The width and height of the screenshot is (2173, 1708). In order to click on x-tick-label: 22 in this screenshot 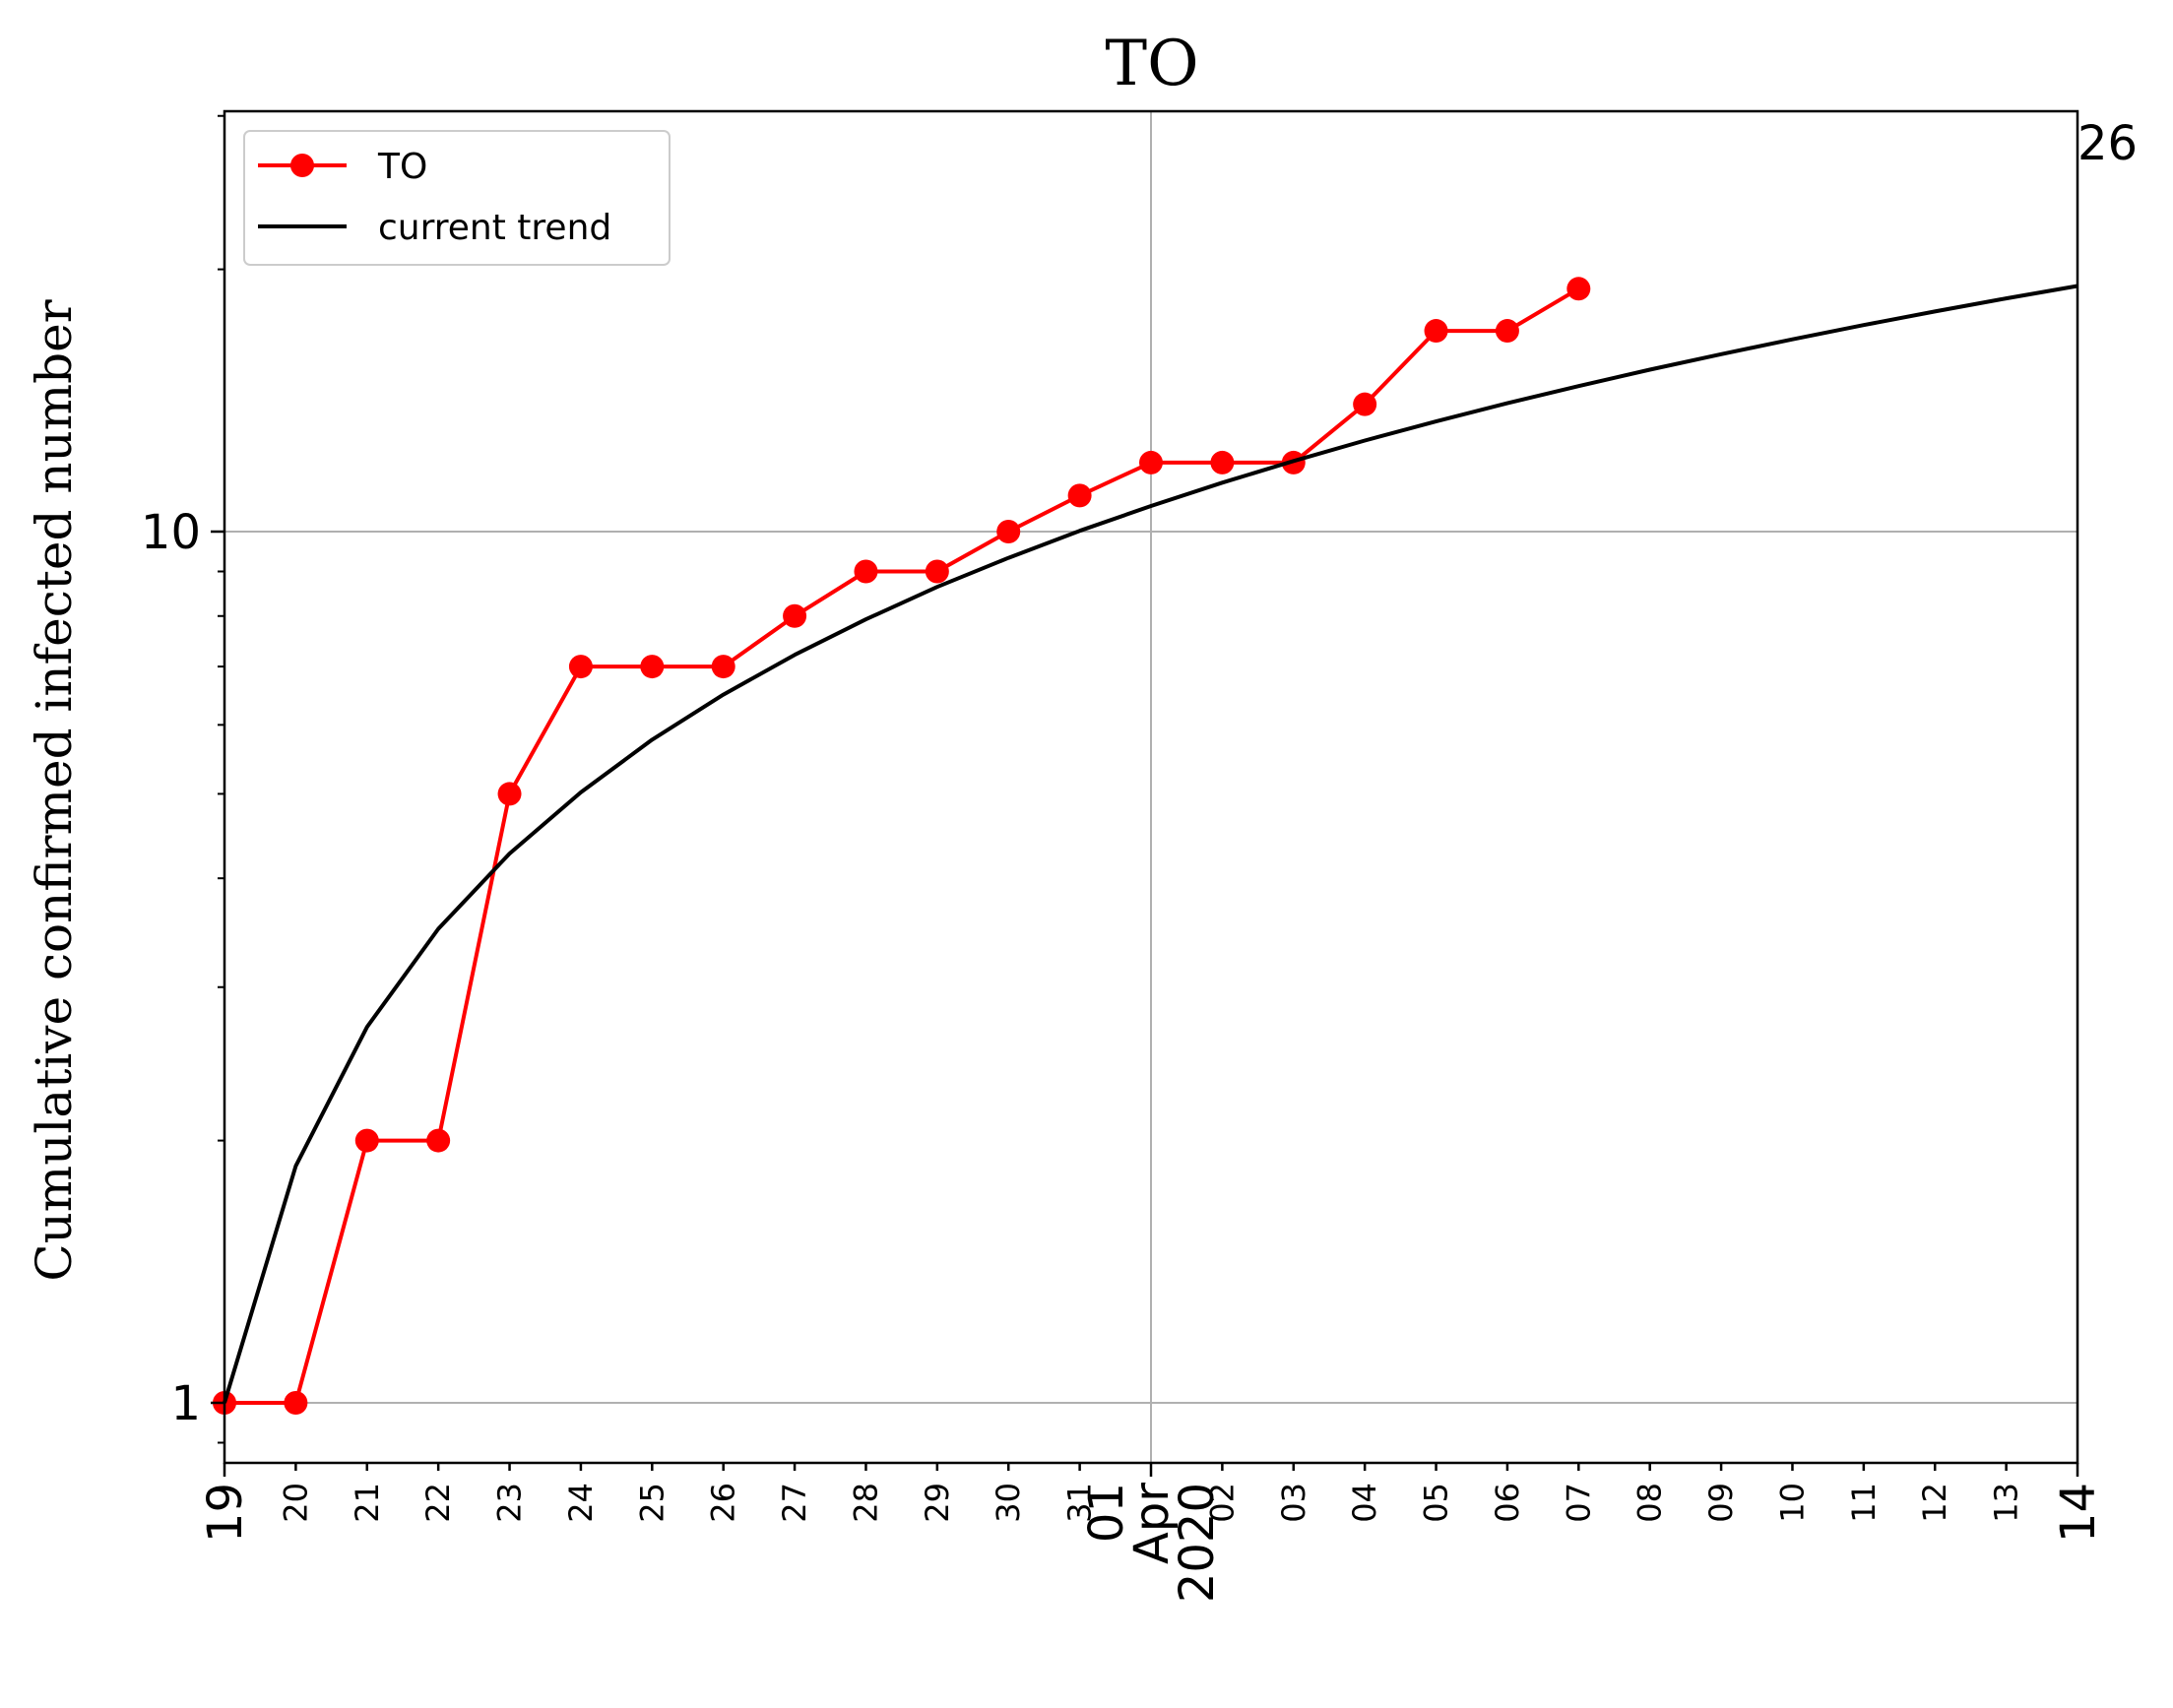, I will do `click(438, 1503)`.